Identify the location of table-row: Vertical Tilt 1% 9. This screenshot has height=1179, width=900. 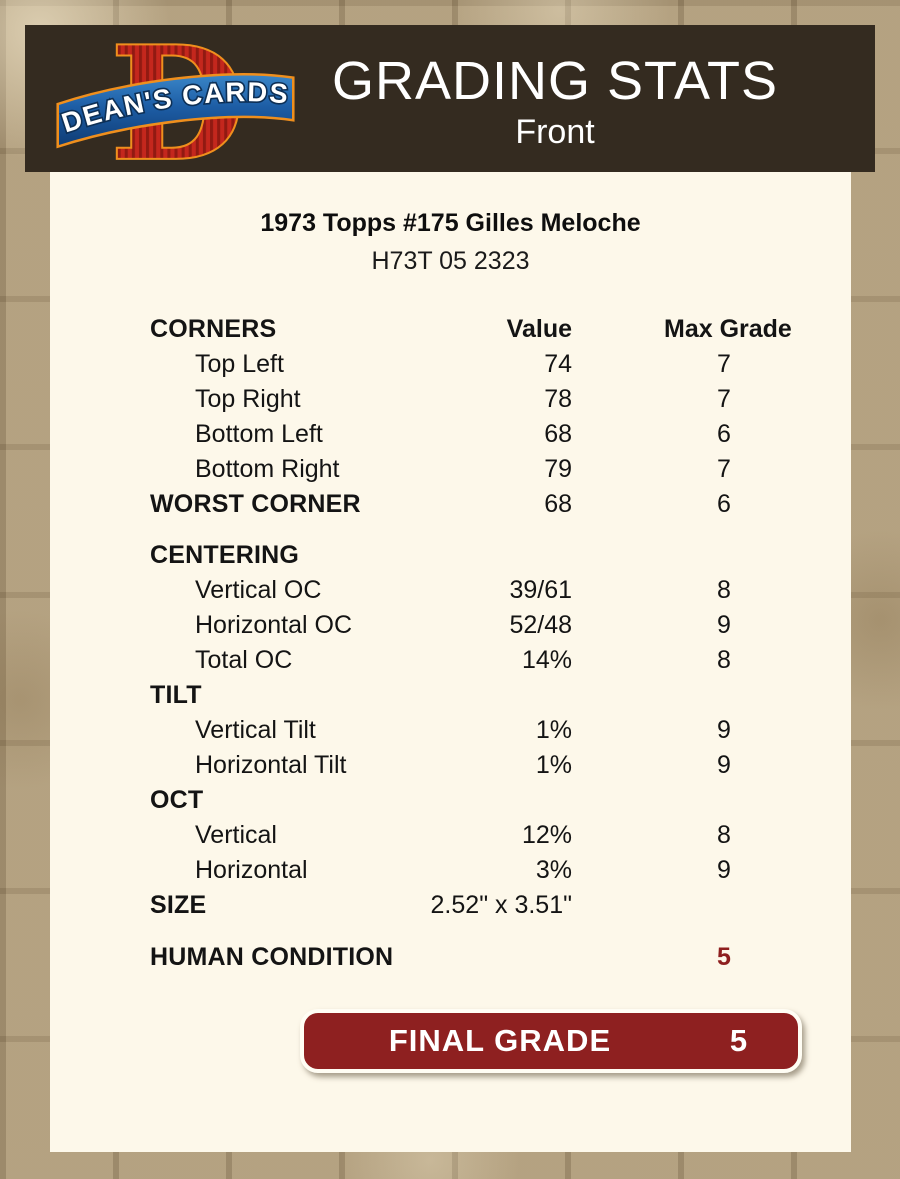
(470, 730).